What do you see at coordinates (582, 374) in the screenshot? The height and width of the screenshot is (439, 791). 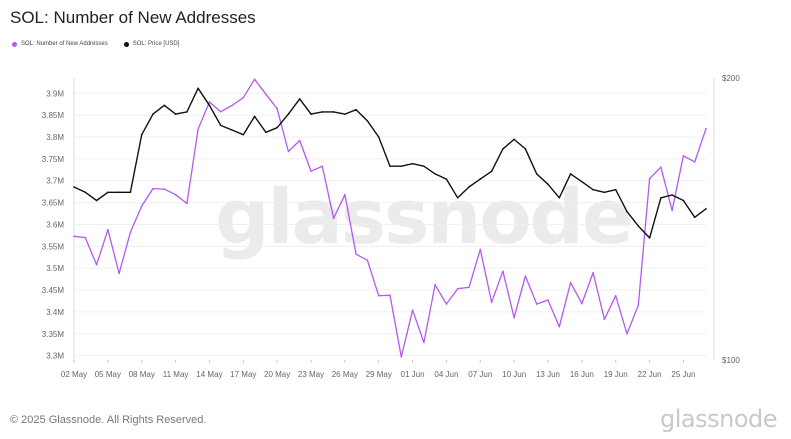 I see `x-tick-label: 16 Jun` at bounding box center [582, 374].